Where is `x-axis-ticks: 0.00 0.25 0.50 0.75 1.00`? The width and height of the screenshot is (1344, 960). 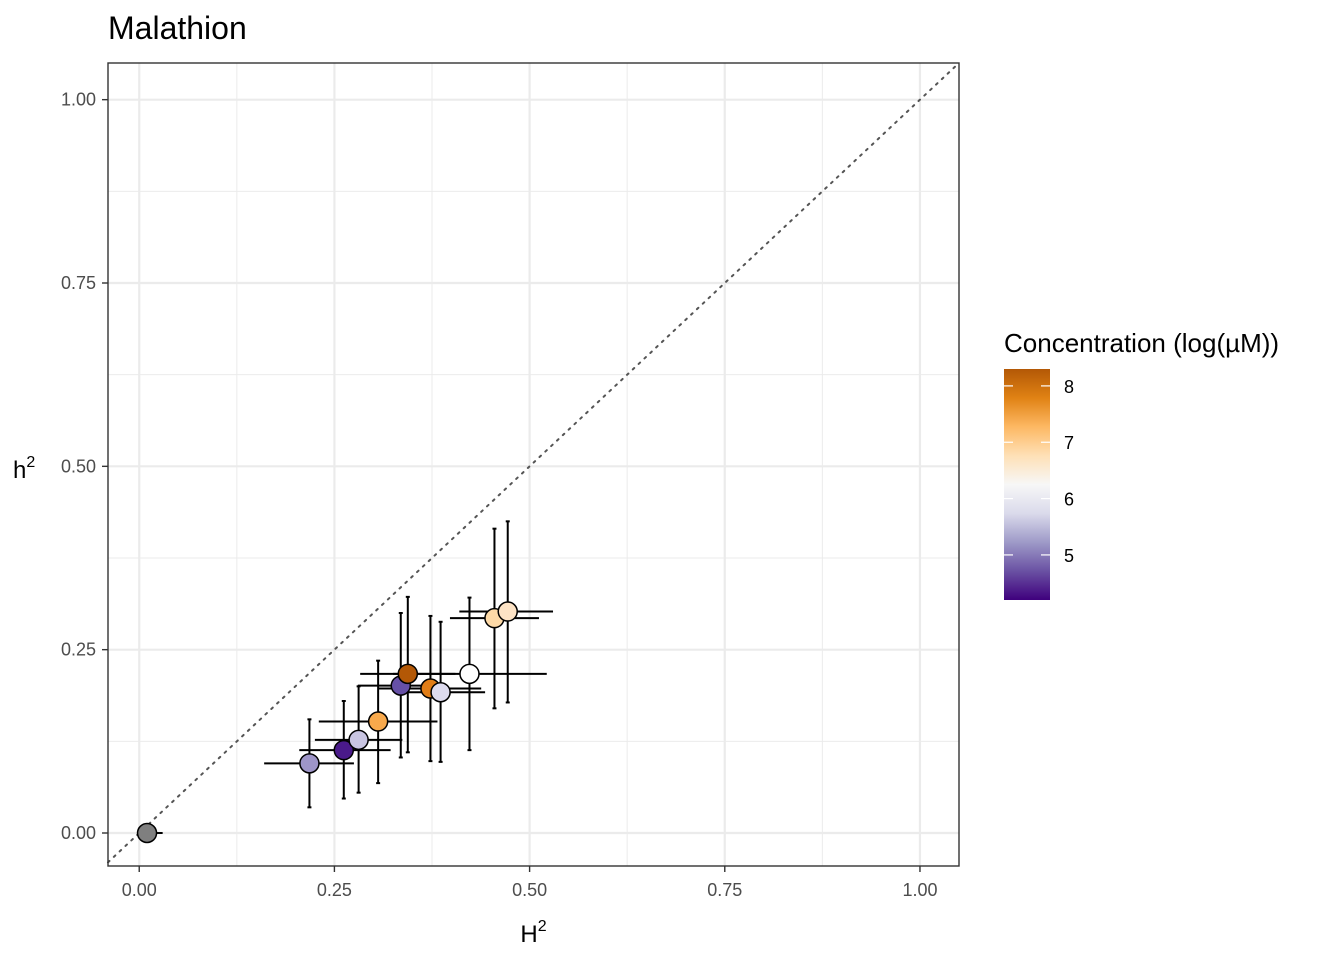 x-axis-ticks: 0.00 0.25 0.50 0.75 1.00 is located at coordinates (529, 883).